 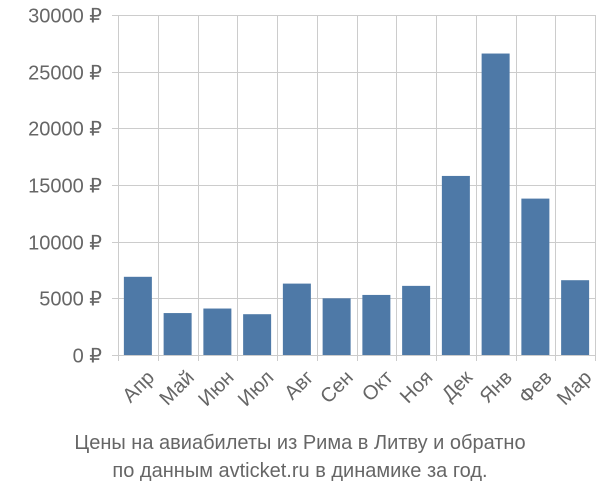 What do you see at coordinates (256, 389) in the screenshot?
I see `x-tick-label: Июл` at bounding box center [256, 389].